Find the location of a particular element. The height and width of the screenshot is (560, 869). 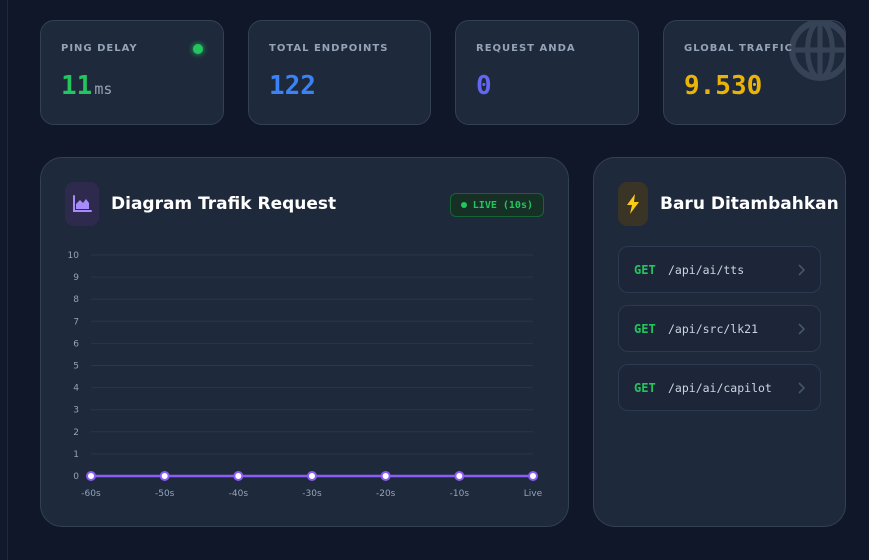

y-tick-label: 6 is located at coordinates (76, 344).